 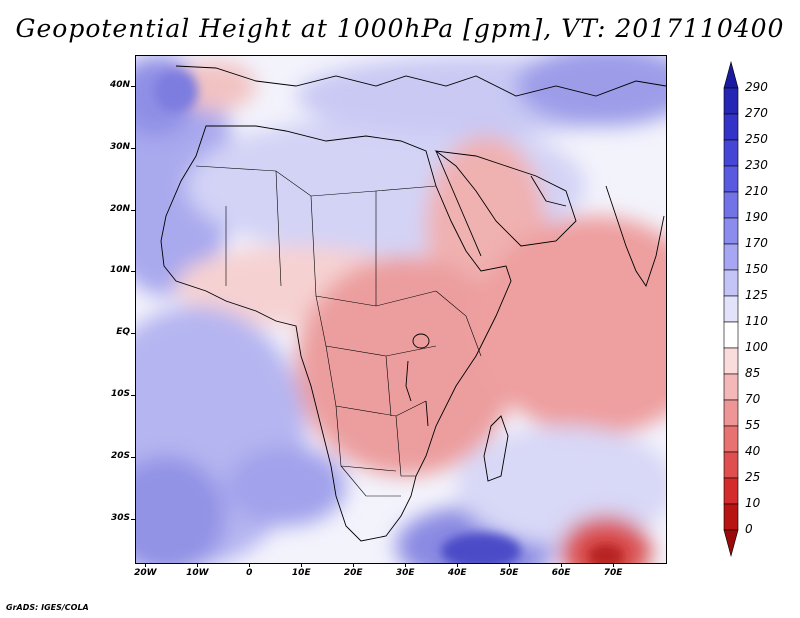 What do you see at coordinates (481, 548) in the screenshot?
I see `low-center-blue` at bounding box center [481, 548].